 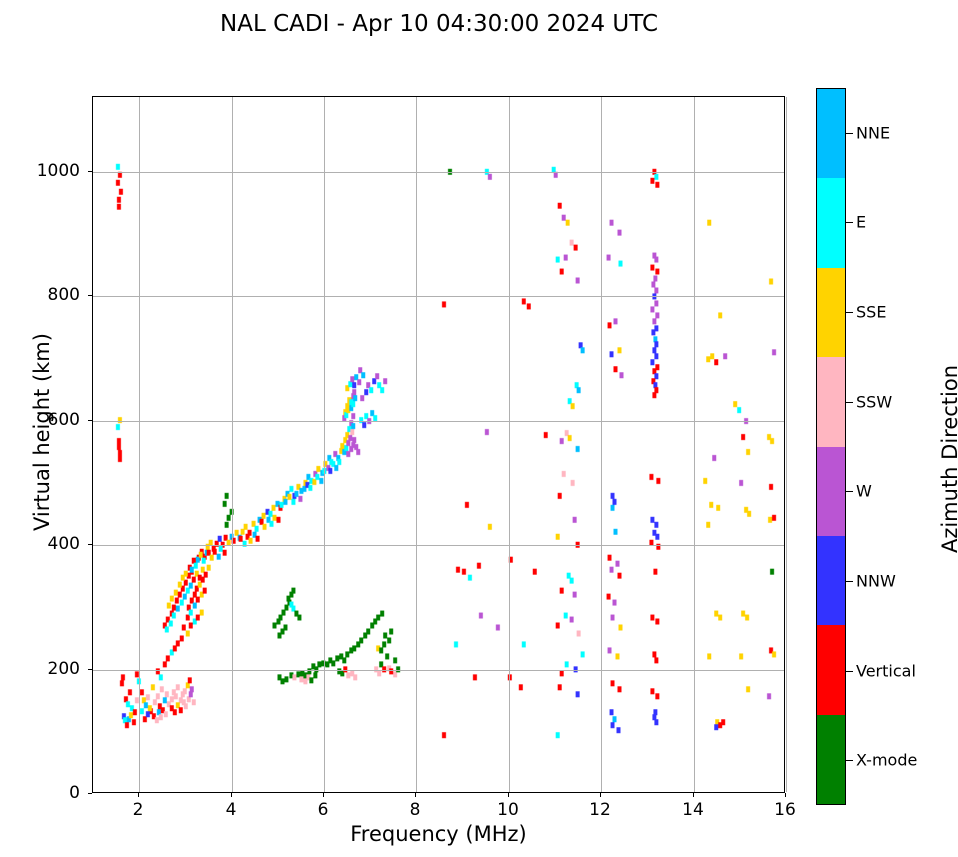 I want to click on x-tick-label: 14, so click(x=693, y=810).